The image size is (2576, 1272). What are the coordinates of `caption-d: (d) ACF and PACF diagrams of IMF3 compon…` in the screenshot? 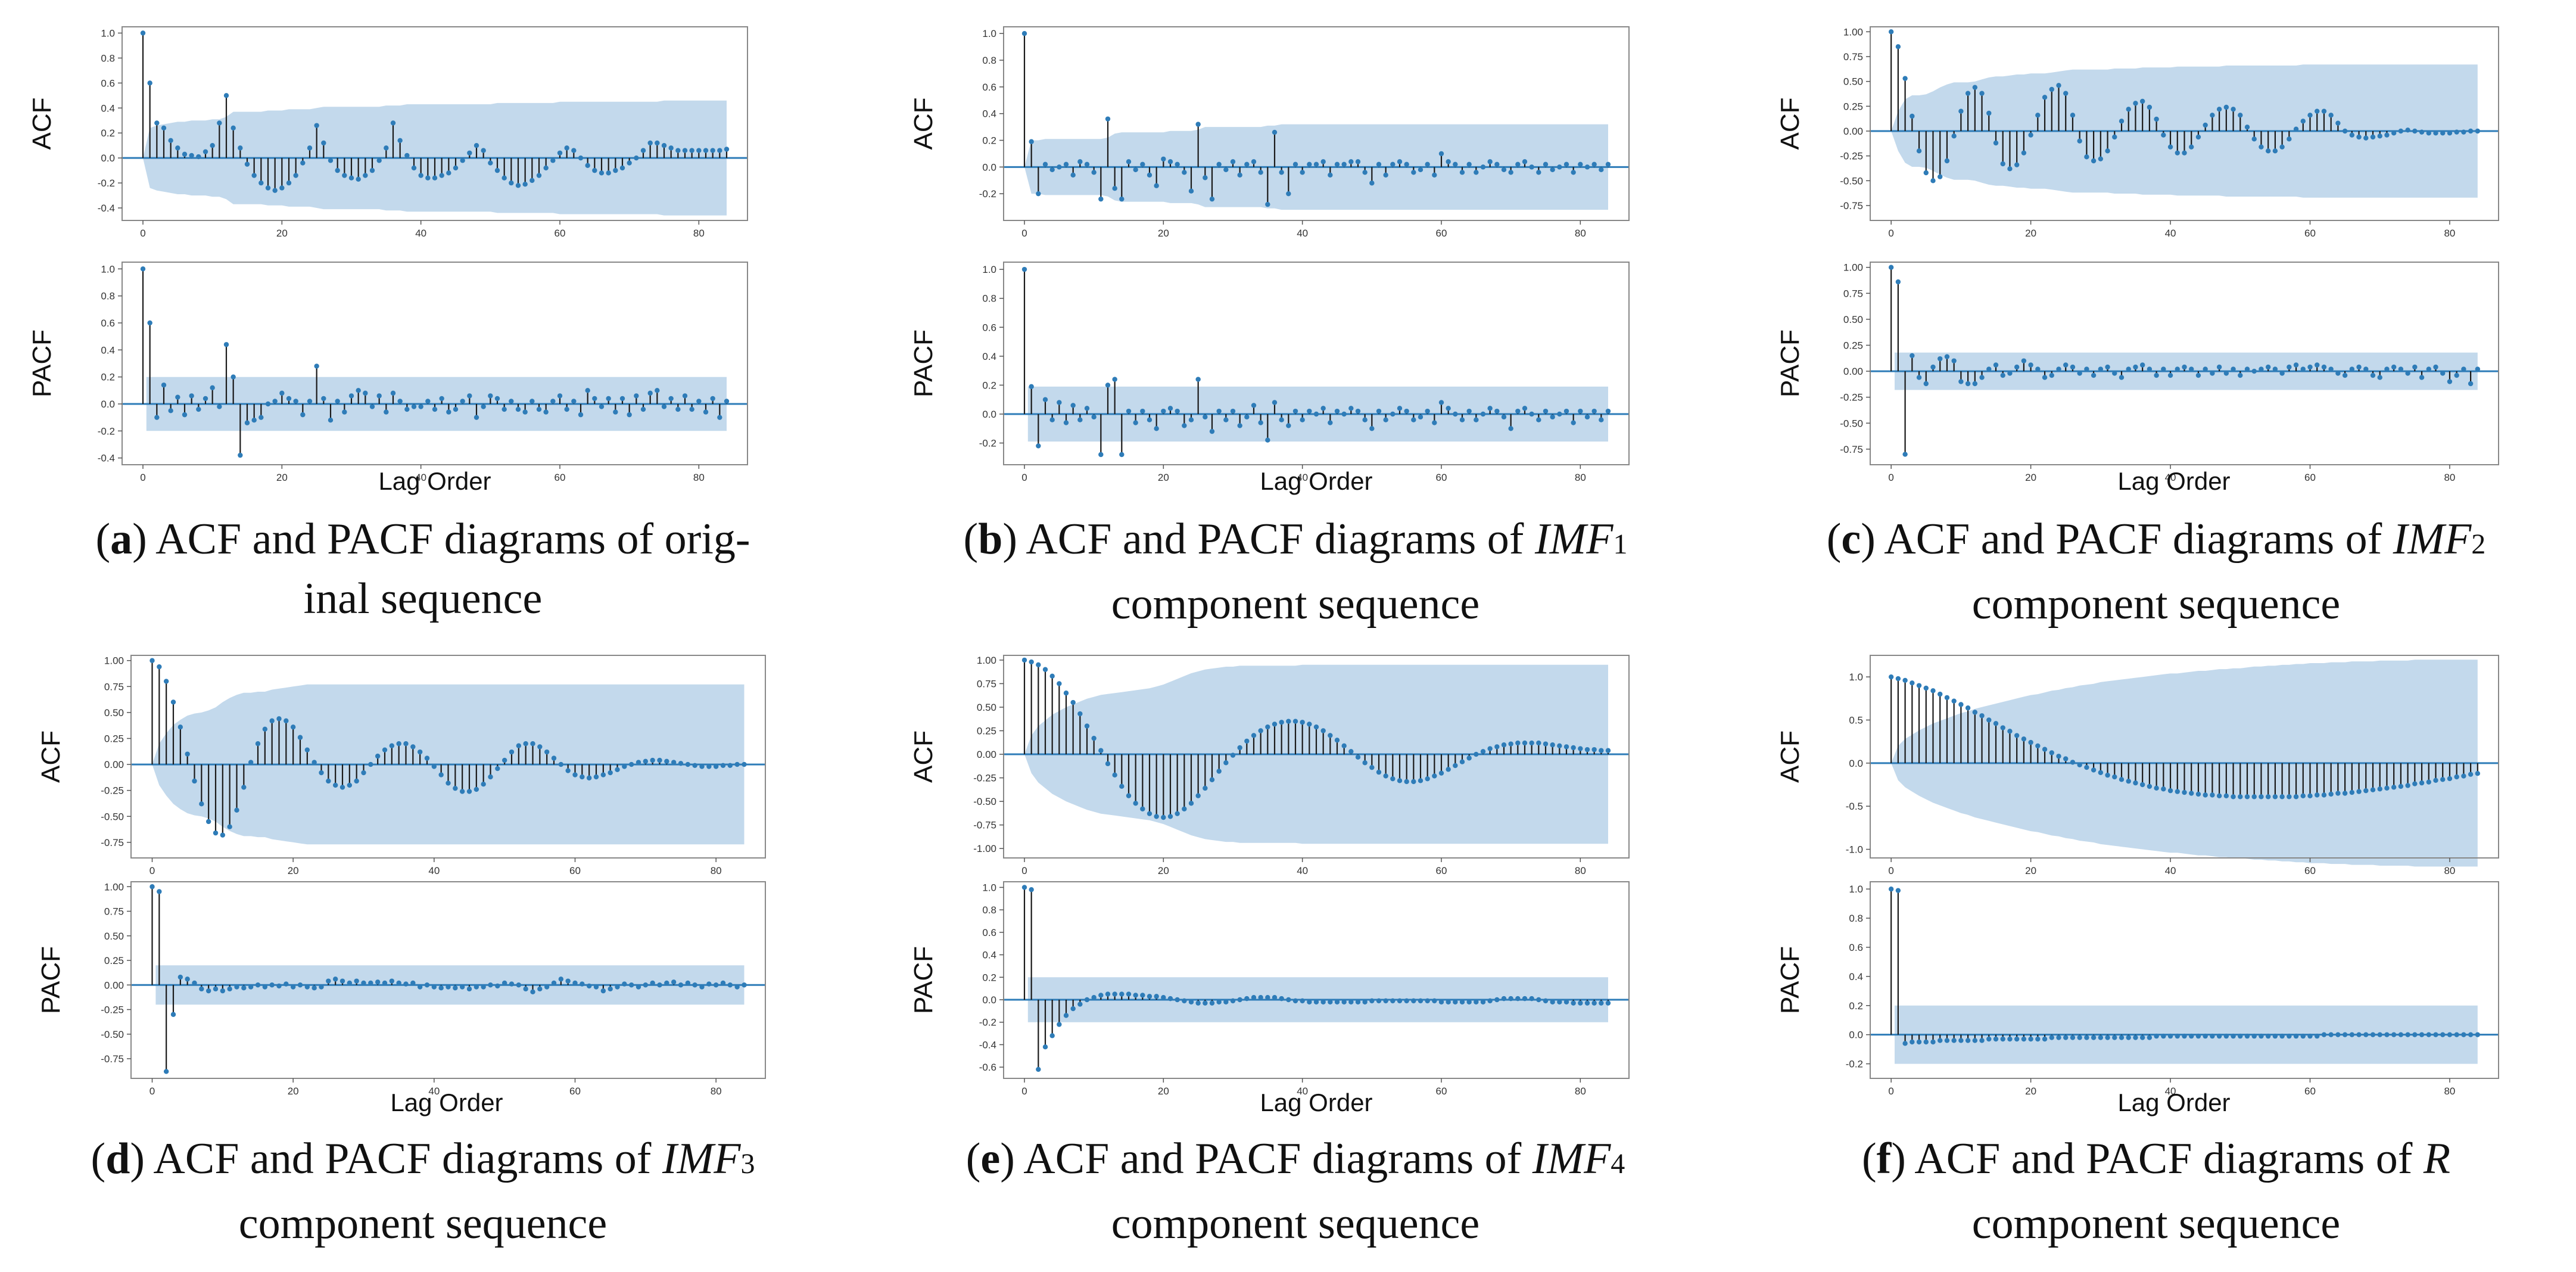 It's located at (423, 1191).